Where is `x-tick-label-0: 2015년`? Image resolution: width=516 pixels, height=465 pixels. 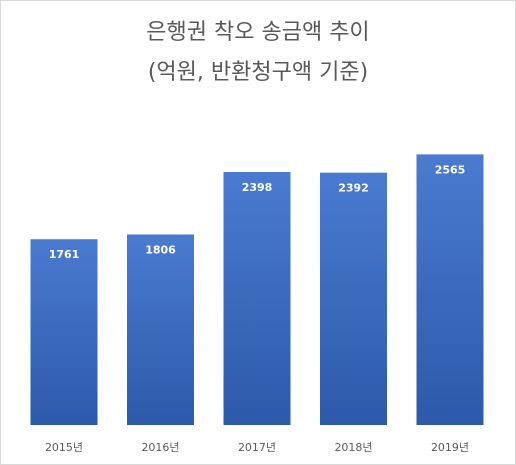
x-tick-label-0: 2015년 is located at coordinates (64, 447).